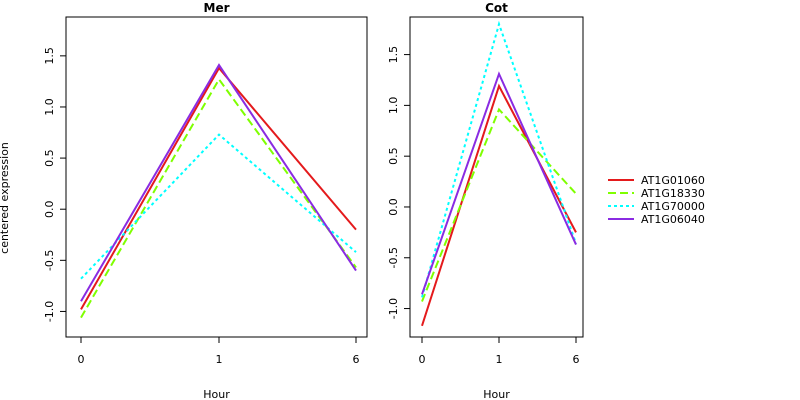 Image resolution: width=800 pixels, height=400 pixels. I want to click on legend-label: AT1G70000, so click(673, 206).